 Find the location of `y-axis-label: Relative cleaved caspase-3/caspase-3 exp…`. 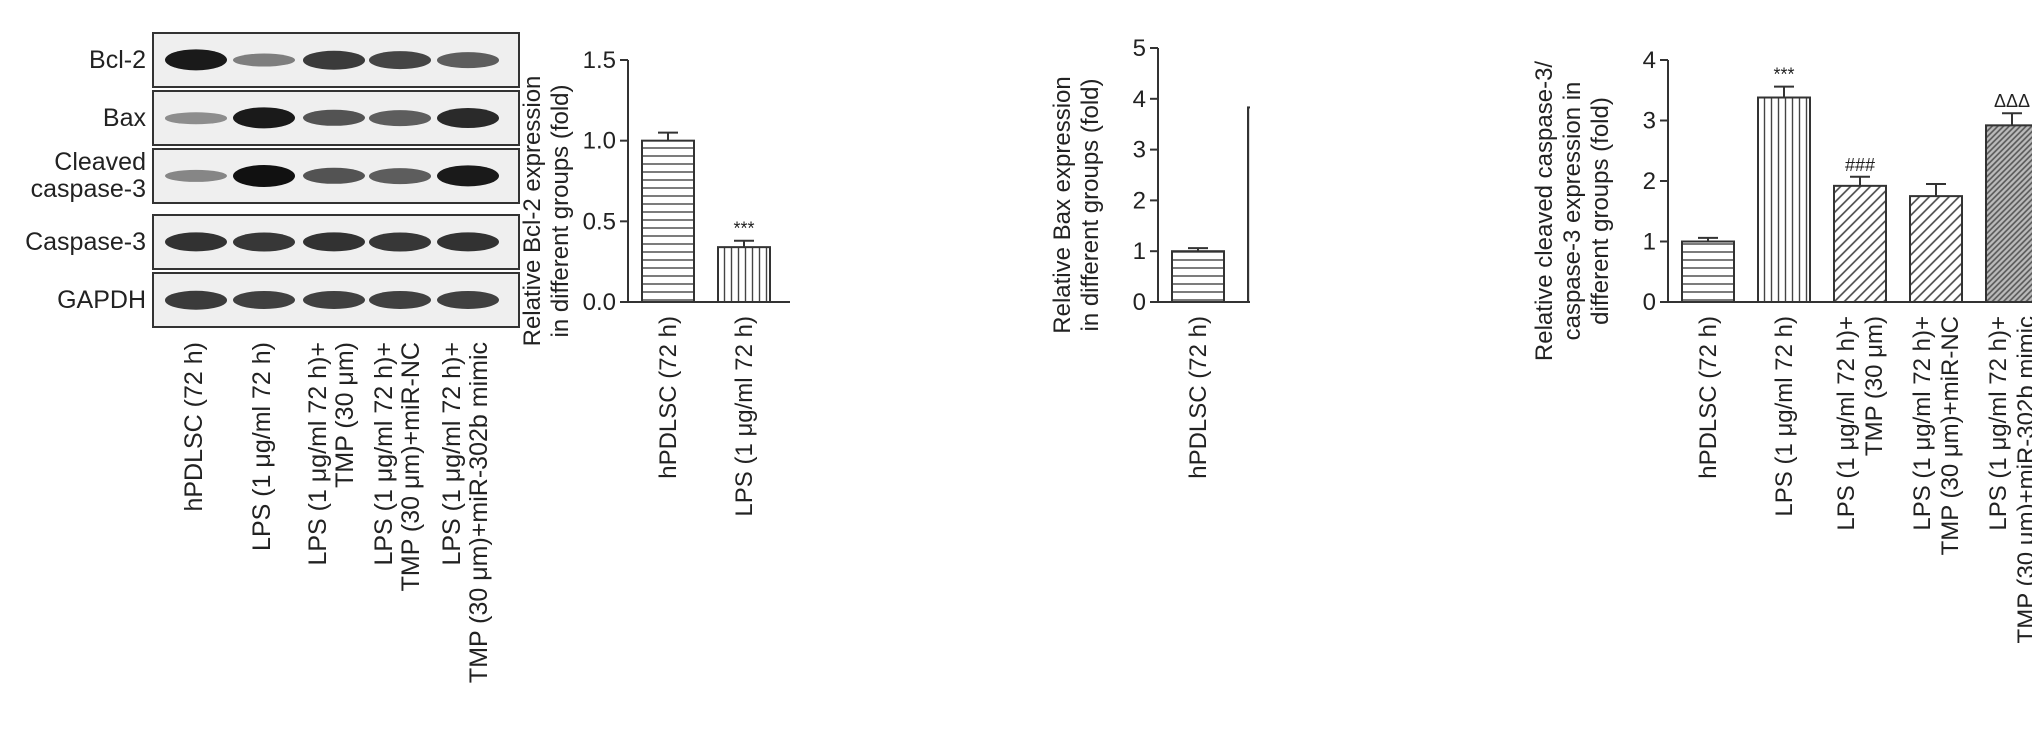

y-axis-label: Relative cleaved caspase-3/caspase-3 exp… is located at coordinates (1572, 211).